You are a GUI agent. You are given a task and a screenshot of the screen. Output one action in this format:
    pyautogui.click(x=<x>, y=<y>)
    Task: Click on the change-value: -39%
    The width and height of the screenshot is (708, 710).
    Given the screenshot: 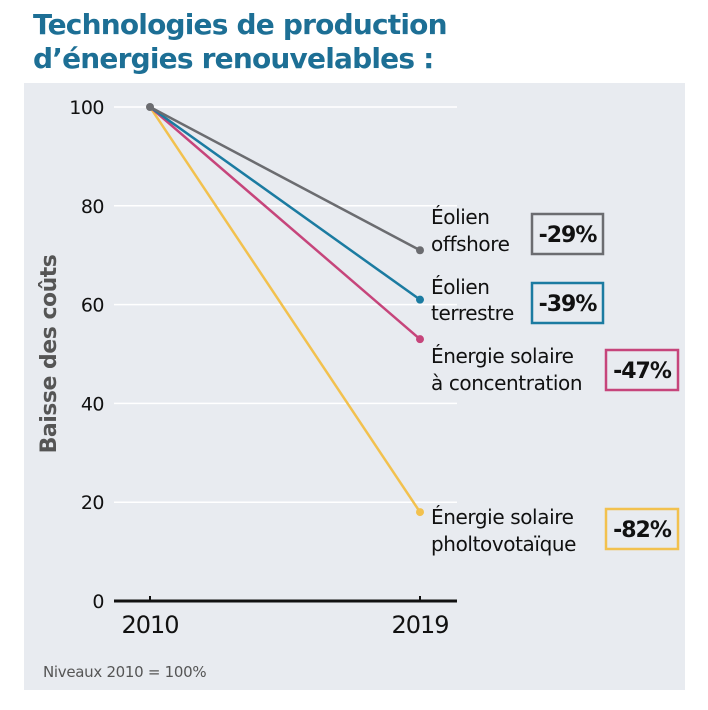 What is the action you would take?
    pyautogui.click(x=568, y=304)
    